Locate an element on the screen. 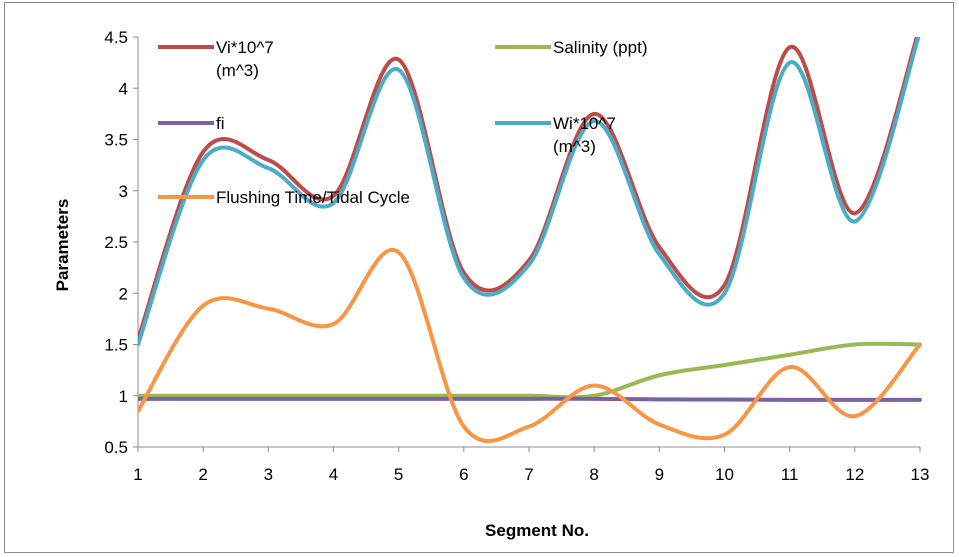 The width and height of the screenshot is (959, 557). y-tick-label: 2 is located at coordinates (123, 293).